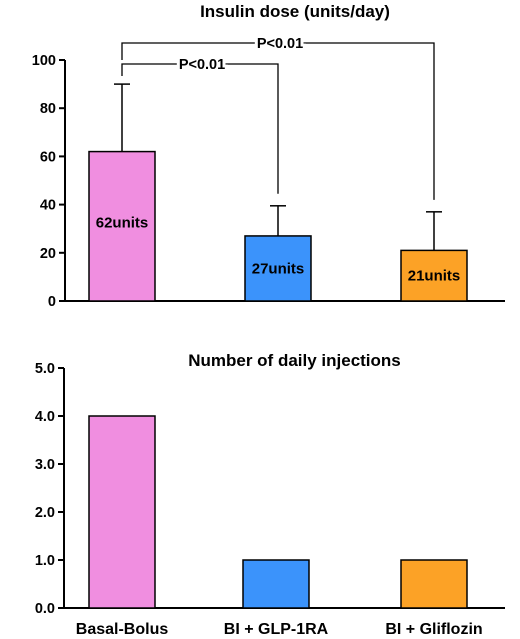  I want to click on data-label: 27units, so click(278, 268).